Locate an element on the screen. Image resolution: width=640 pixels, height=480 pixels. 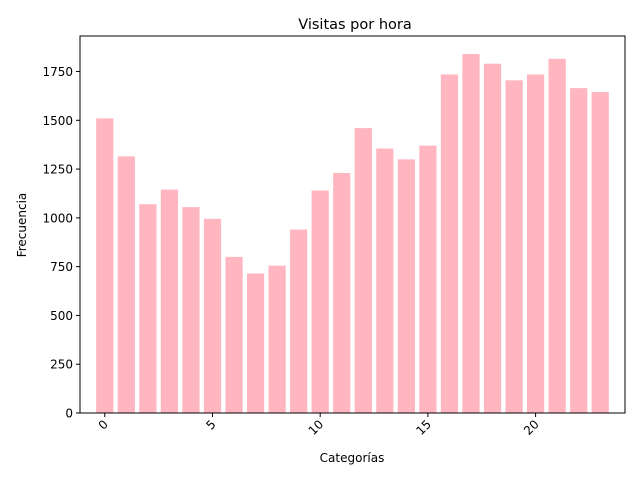
y-tick-label: 0 is located at coordinates (69, 414).